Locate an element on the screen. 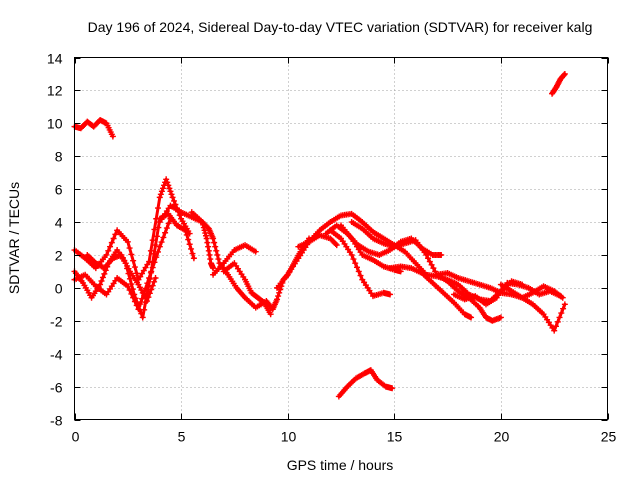  x-tick-label: 5 is located at coordinates (182, 437).